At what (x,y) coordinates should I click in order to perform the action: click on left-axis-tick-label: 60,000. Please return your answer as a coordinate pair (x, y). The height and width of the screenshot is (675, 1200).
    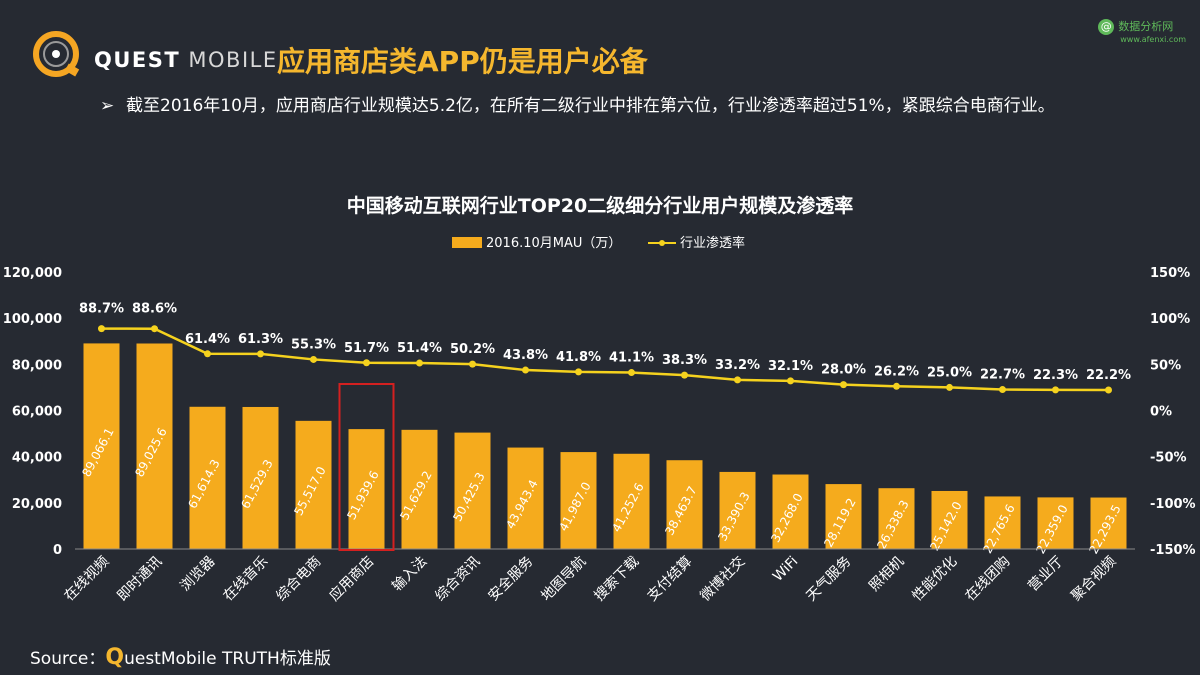
    Looking at the image, I should click on (37, 412).